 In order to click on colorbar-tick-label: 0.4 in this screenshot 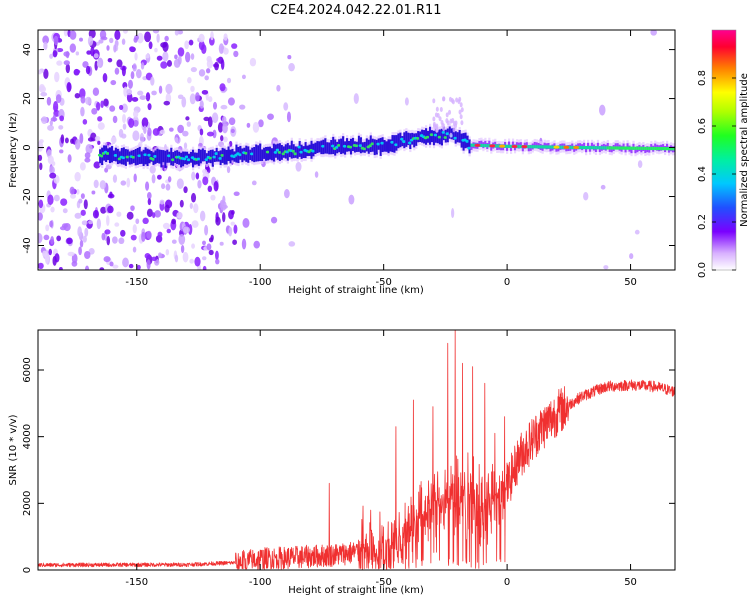, I will do `click(702, 174)`.